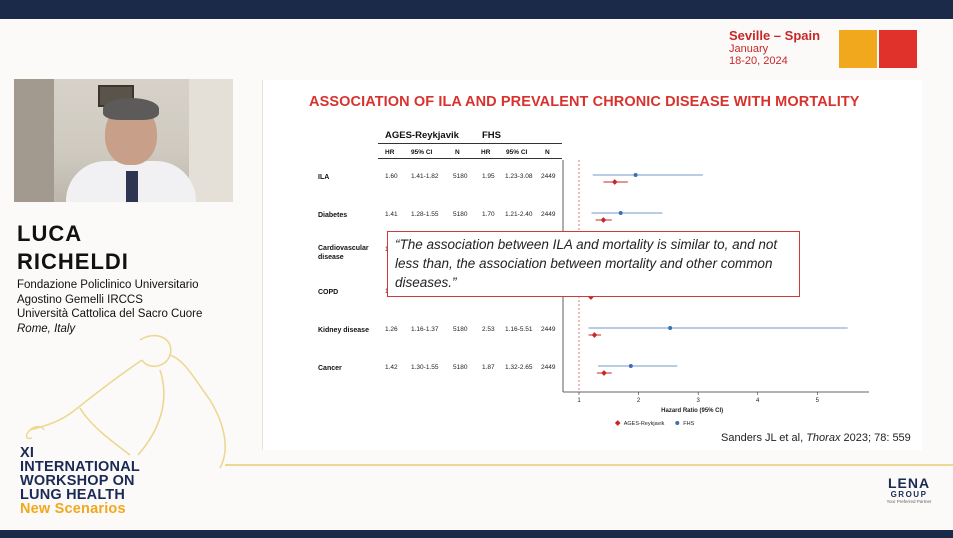 This screenshot has width=953, height=538. I want to click on speaker-webcam, so click(123, 140).